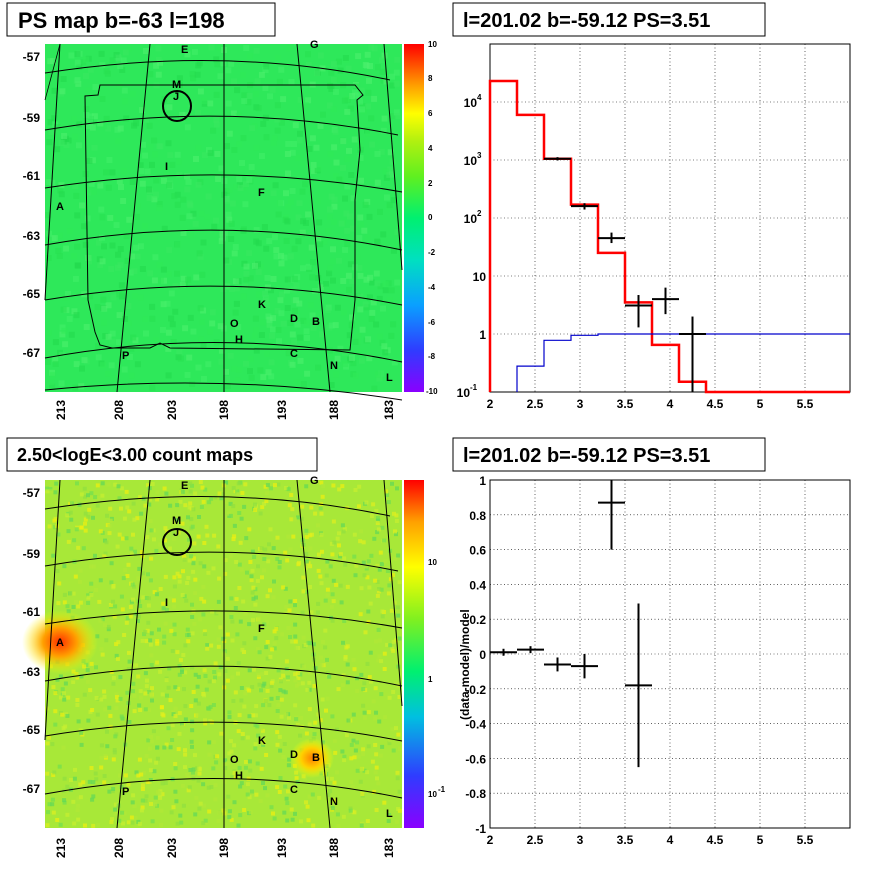 Image resolution: width=896 pixels, height=872 pixels. Describe the element at coordinates (580, 840) in the screenshot. I see `residual-x-tick-label: 3` at that location.